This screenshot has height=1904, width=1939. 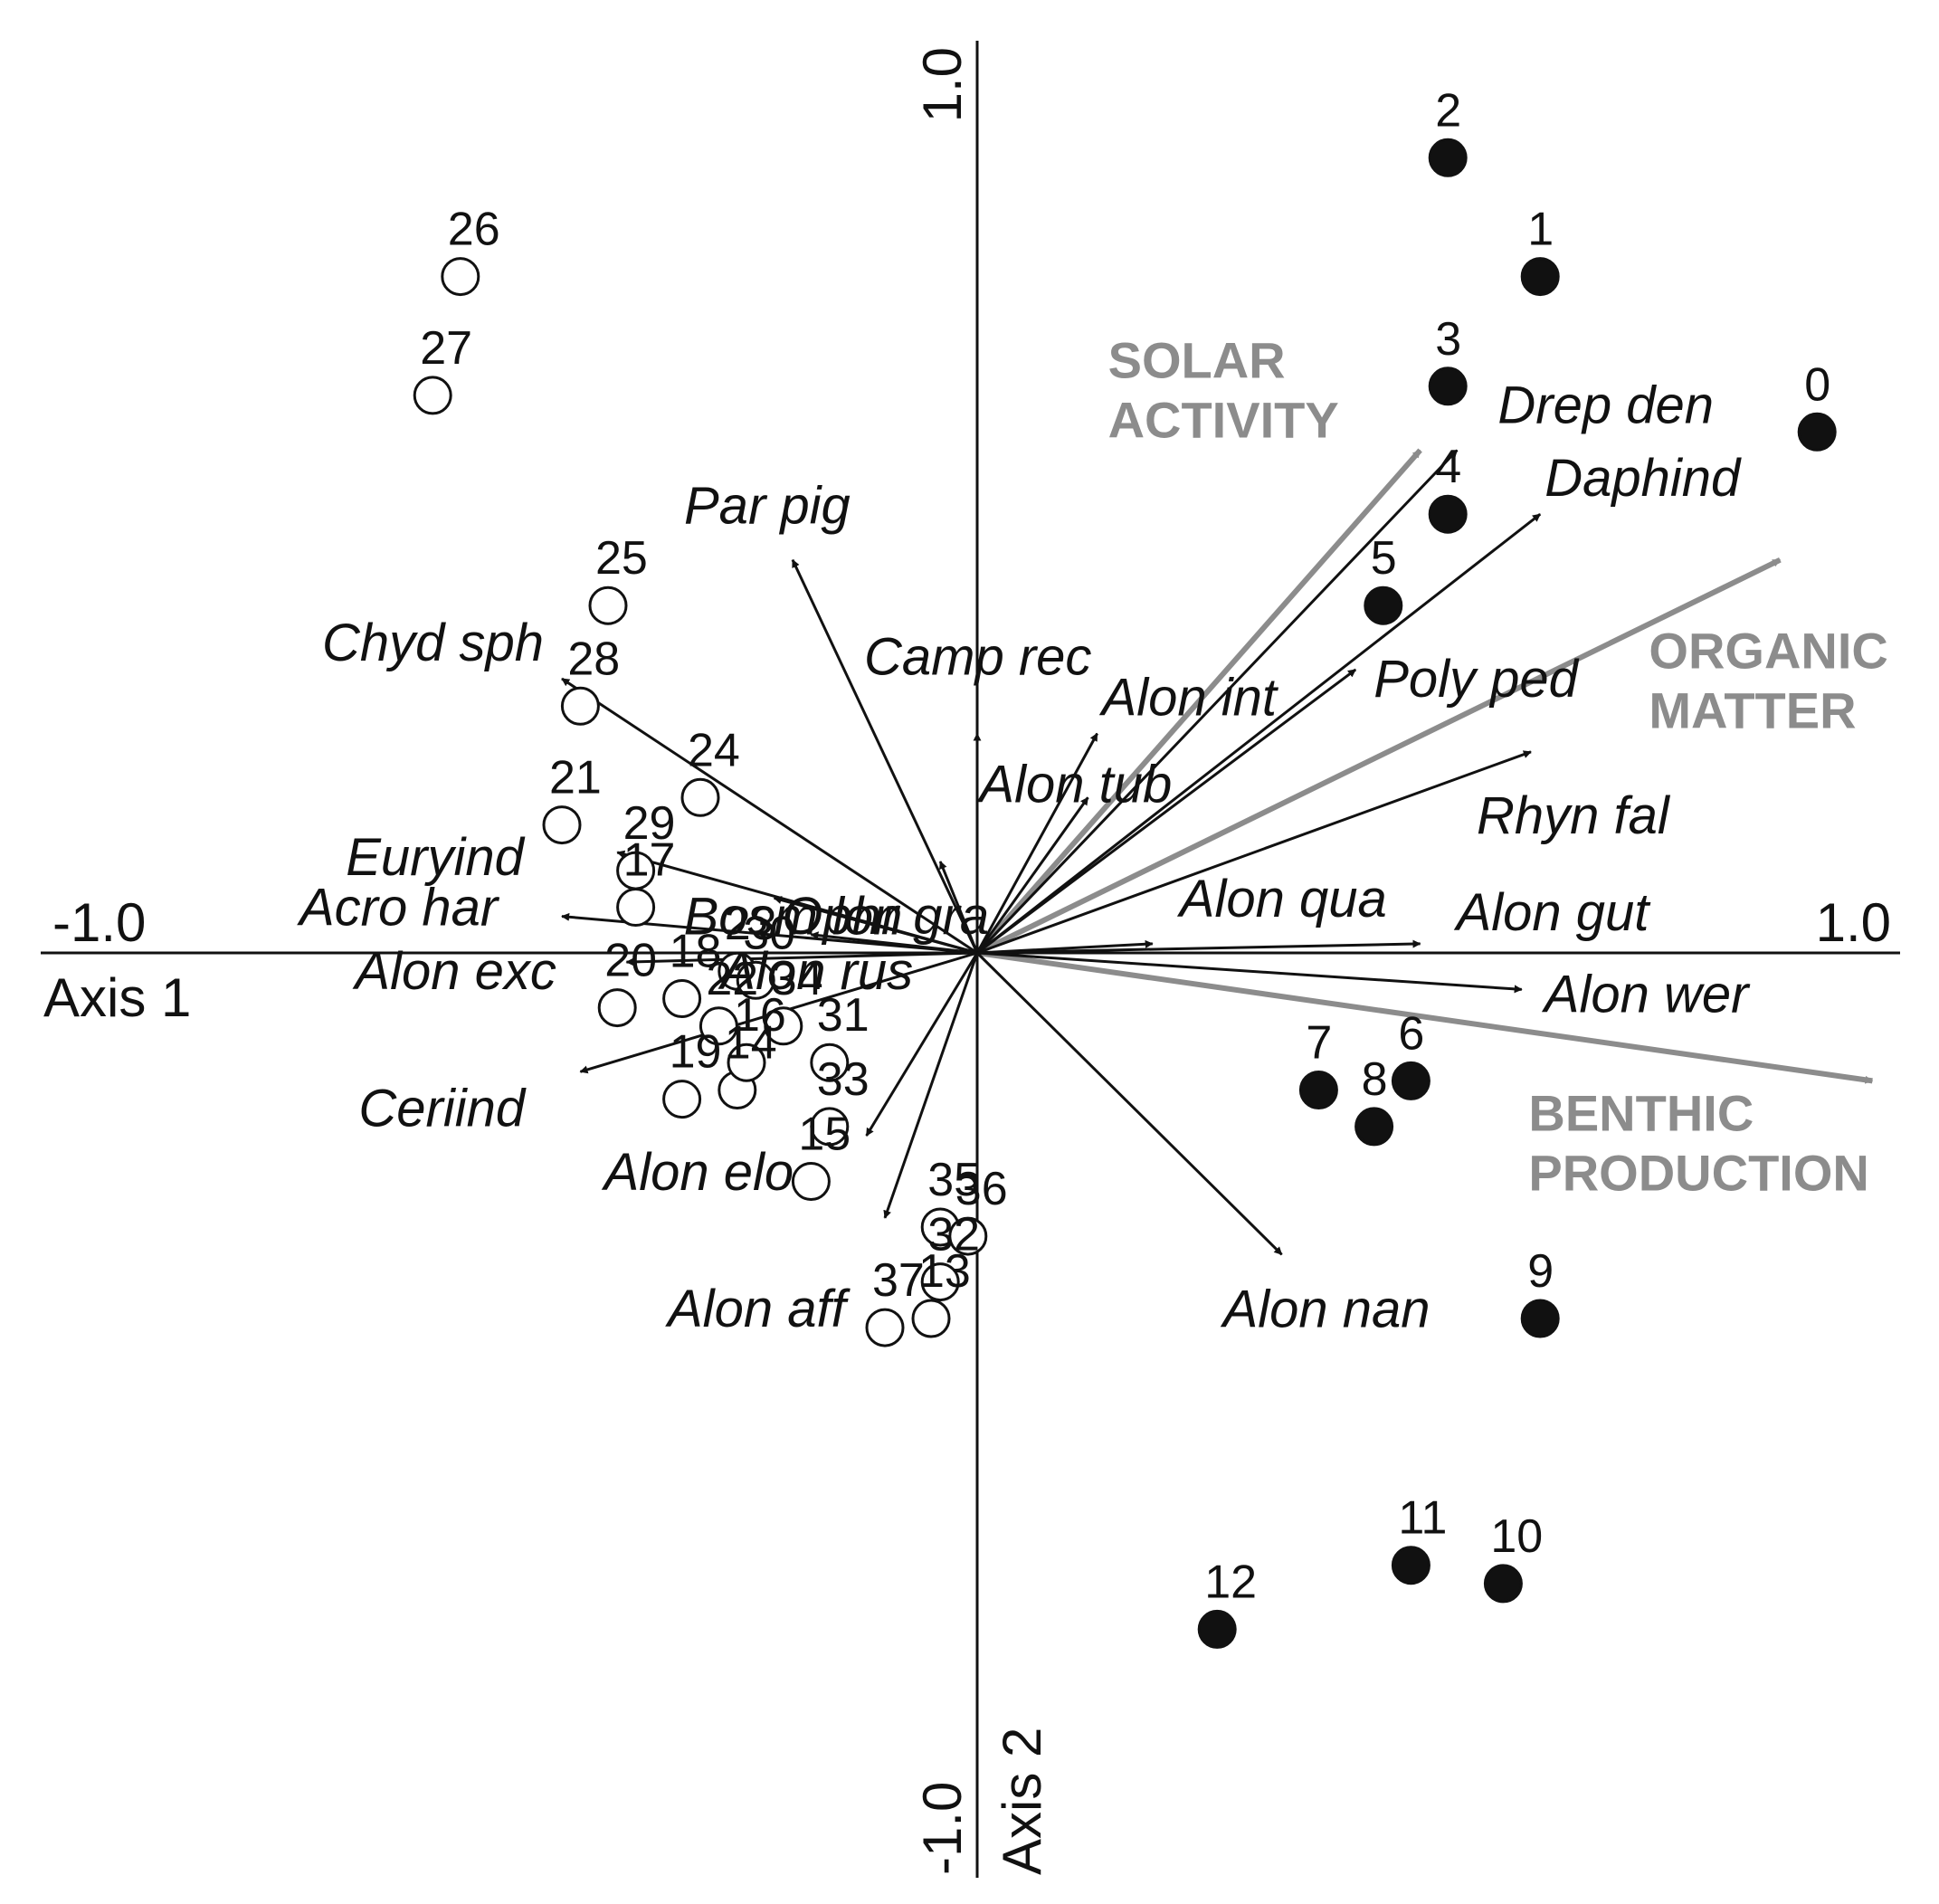 I want to click on site-label-8: 8, so click(x=1375, y=1079).